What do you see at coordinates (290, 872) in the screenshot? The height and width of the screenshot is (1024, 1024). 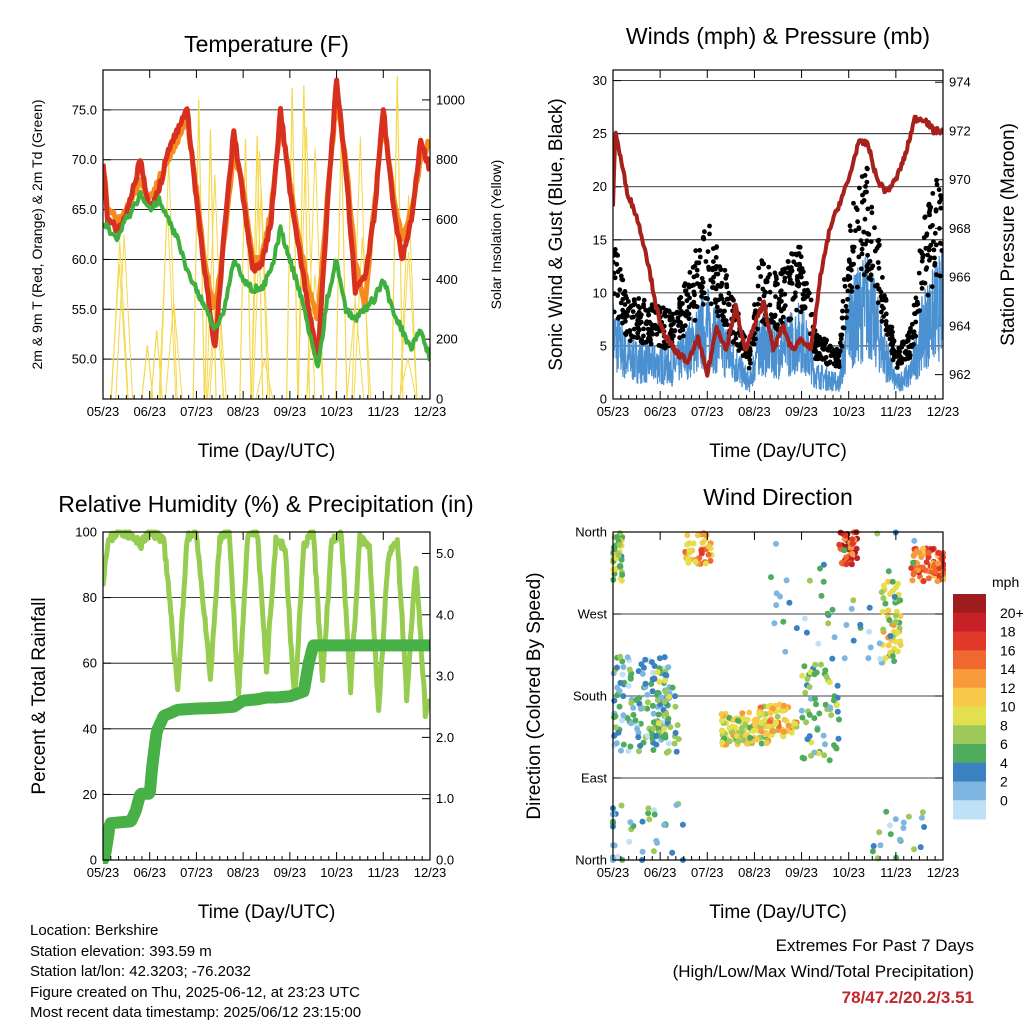 I see `humidity-xtick-label: 09/23` at bounding box center [290, 872].